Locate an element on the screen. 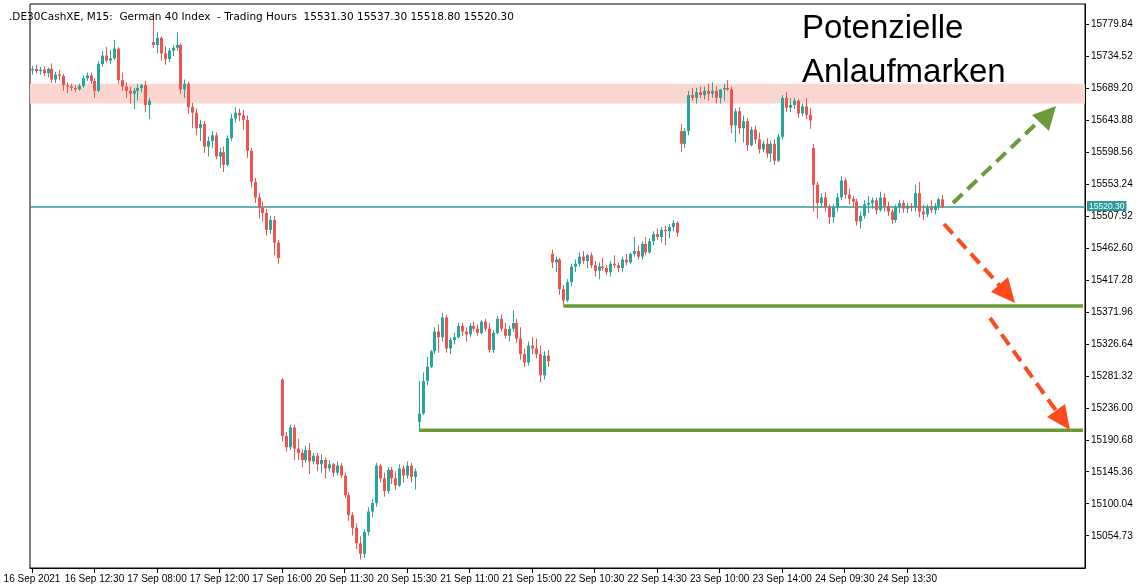 Image resolution: width=1142 pixels, height=588 pixels. y-tick-label: 15371.96 is located at coordinates (1112, 312).